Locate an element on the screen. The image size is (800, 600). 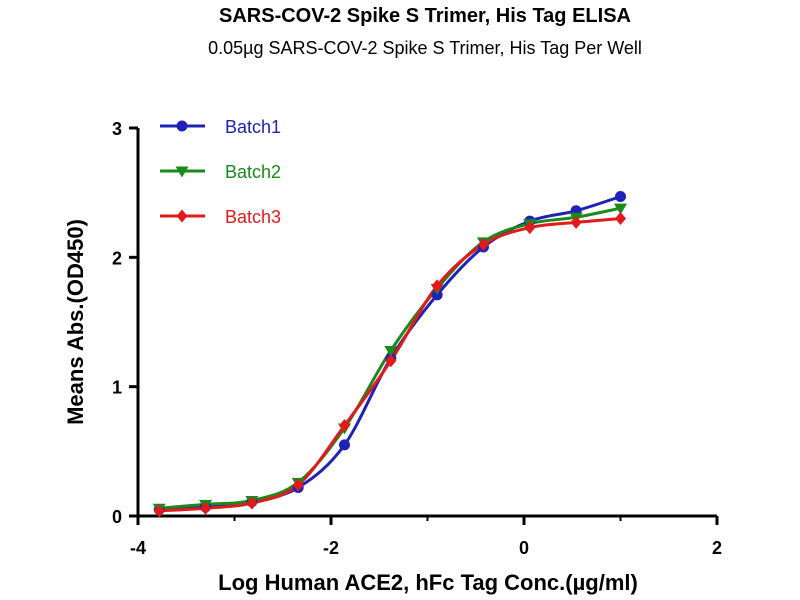
x-tick-label: 2 is located at coordinates (717, 548).